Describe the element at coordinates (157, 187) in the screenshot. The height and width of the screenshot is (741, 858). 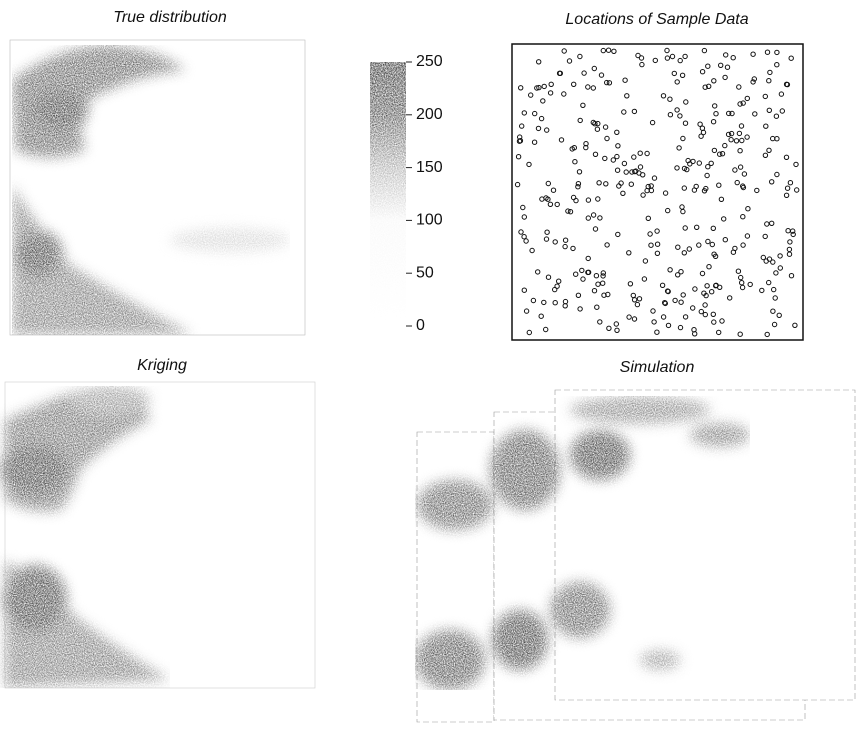
I see `true-distribution-map` at that location.